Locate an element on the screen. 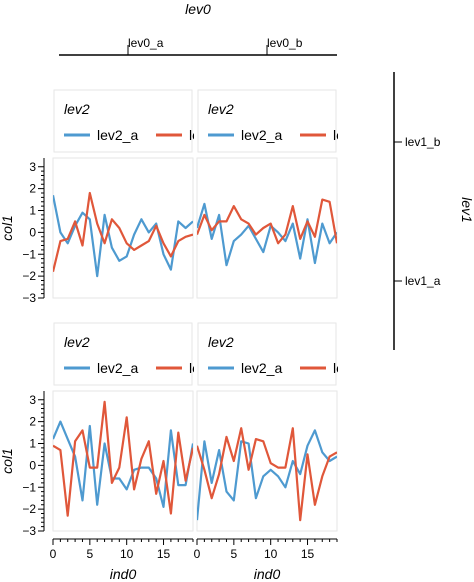  top-facet-level-a: lev0_a is located at coordinates (146, 43).